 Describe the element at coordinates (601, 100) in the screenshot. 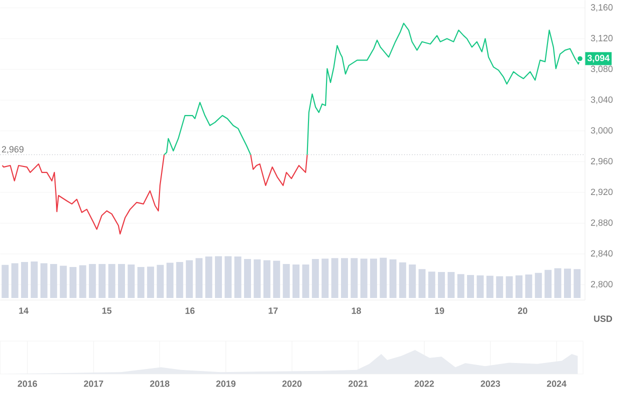

I see `y-tick-label: 3,040` at that location.